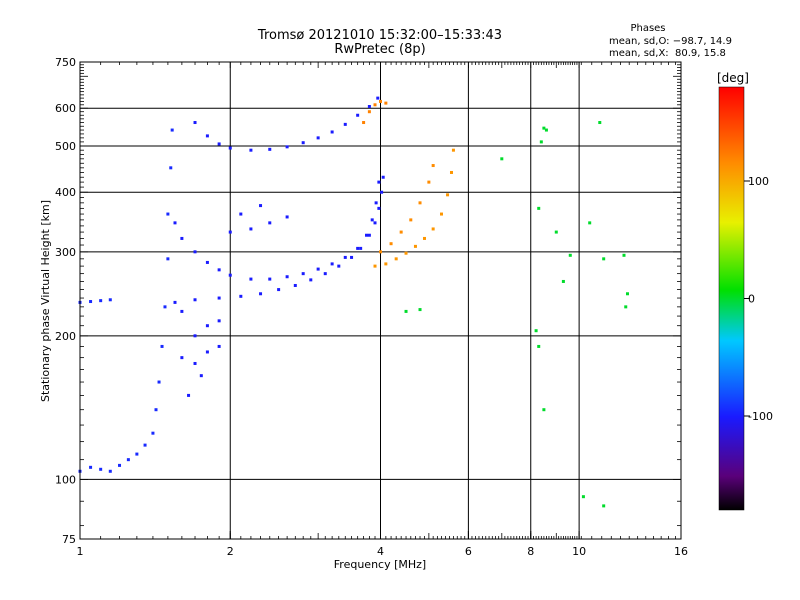 This screenshot has height=600, width=800. I want to click on chart-title: Tromsø 20121010 15:32:00–15:33:43, so click(379, 35).